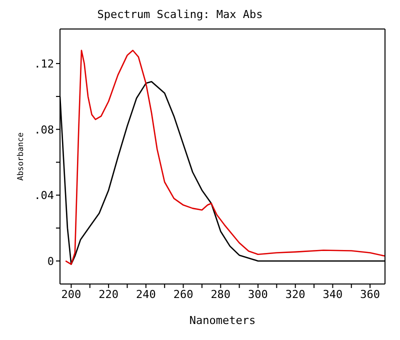 This screenshot has width=400, height=340. Describe the element at coordinates (258, 294) in the screenshot. I see `x-tick-label: 300` at that location.